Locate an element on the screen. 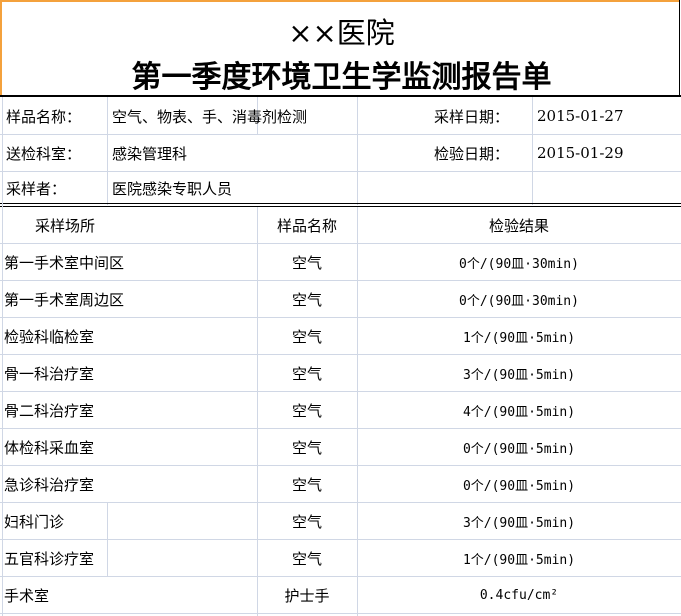 This screenshot has width=681, height=616. row-place: 五官科诊疗室 is located at coordinates (49, 558).